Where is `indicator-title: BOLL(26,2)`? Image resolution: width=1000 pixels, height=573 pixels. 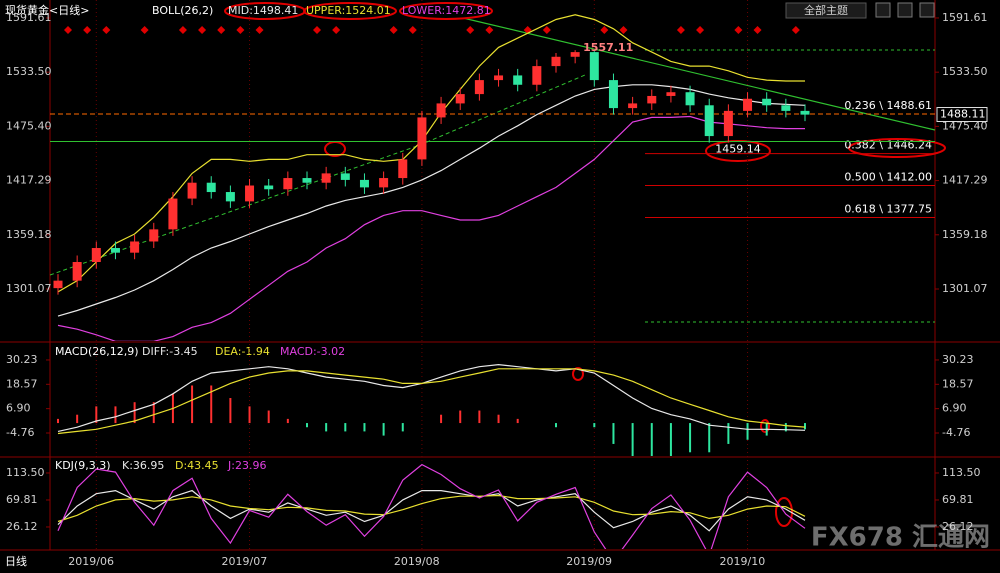 indicator-title: BOLL(26,2) is located at coordinates (182, 10).